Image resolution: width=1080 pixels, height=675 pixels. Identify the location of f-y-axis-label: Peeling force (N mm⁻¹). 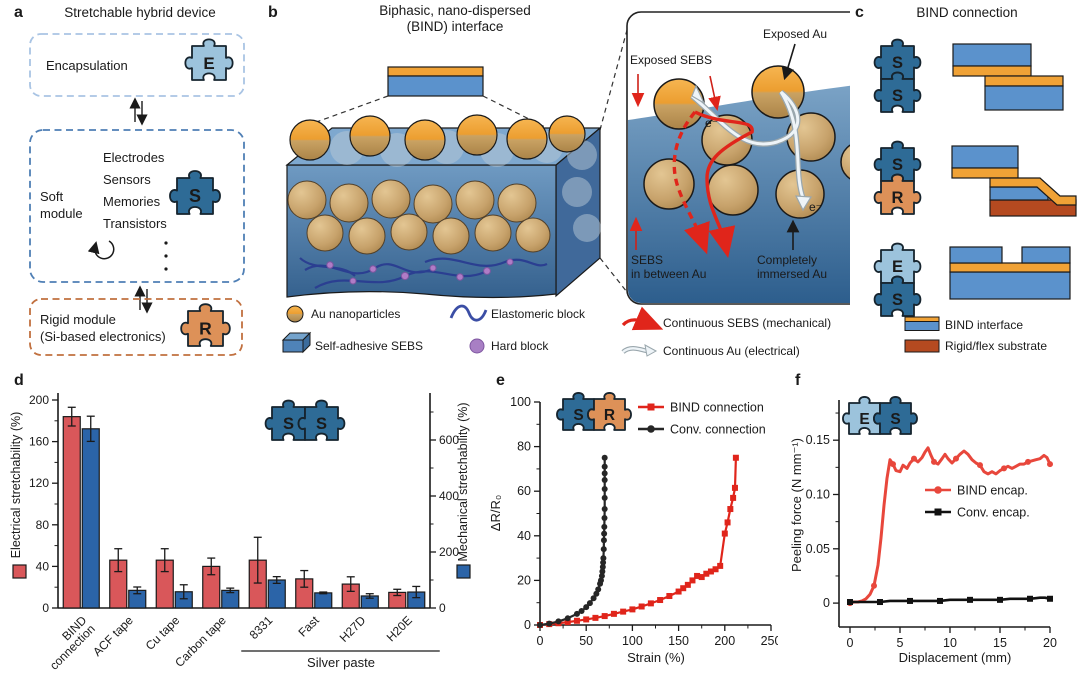
(796, 505).